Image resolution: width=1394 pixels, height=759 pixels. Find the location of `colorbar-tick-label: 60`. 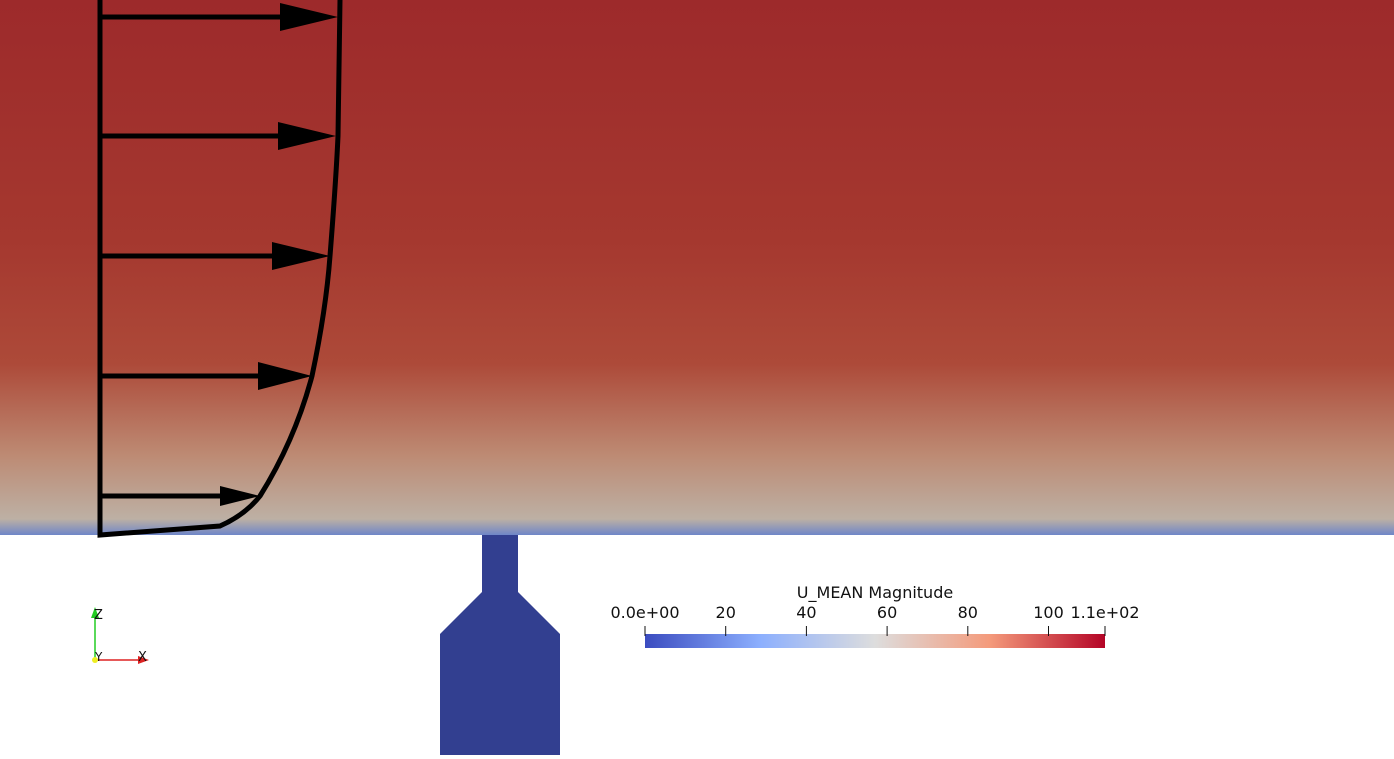

colorbar-tick-label: 60 is located at coordinates (887, 612).